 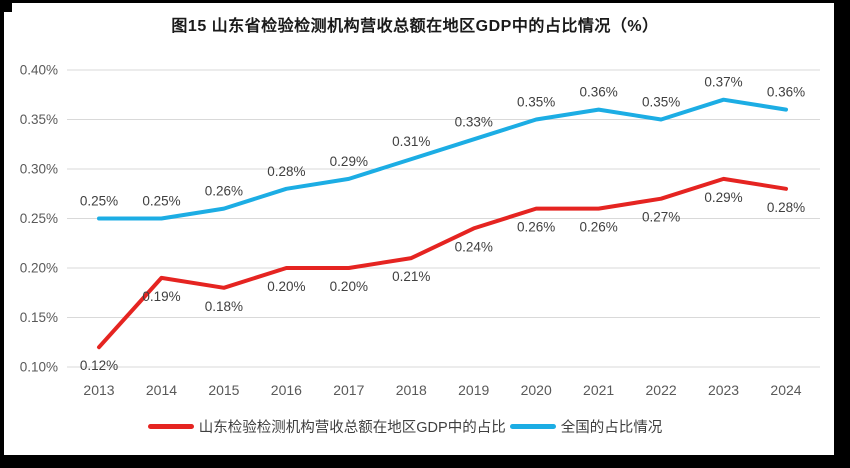 What do you see at coordinates (425, 461) in the screenshot?
I see `scan-border-bottom` at bounding box center [425, 461].